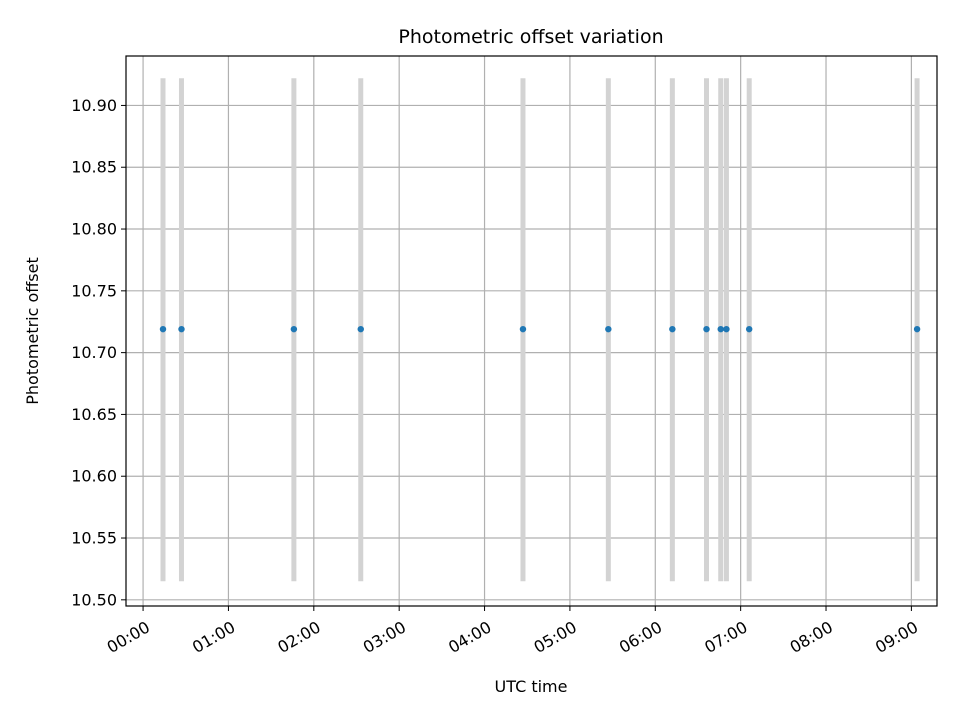  Describe the element at coordinates (32, 331) in the screenshot. I see `y-axis-label: Photometric offset` at that location.